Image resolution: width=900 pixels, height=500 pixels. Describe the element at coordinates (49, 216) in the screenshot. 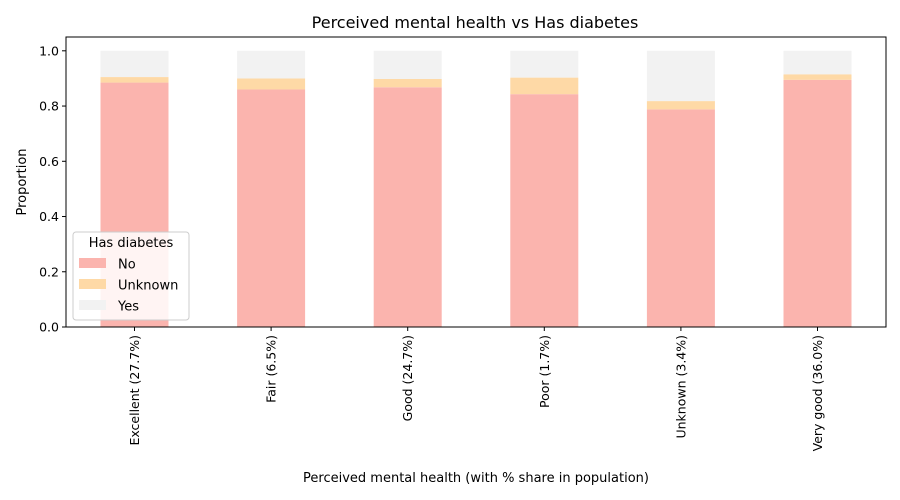

I see `y-tick-label: 0.4` at that location.